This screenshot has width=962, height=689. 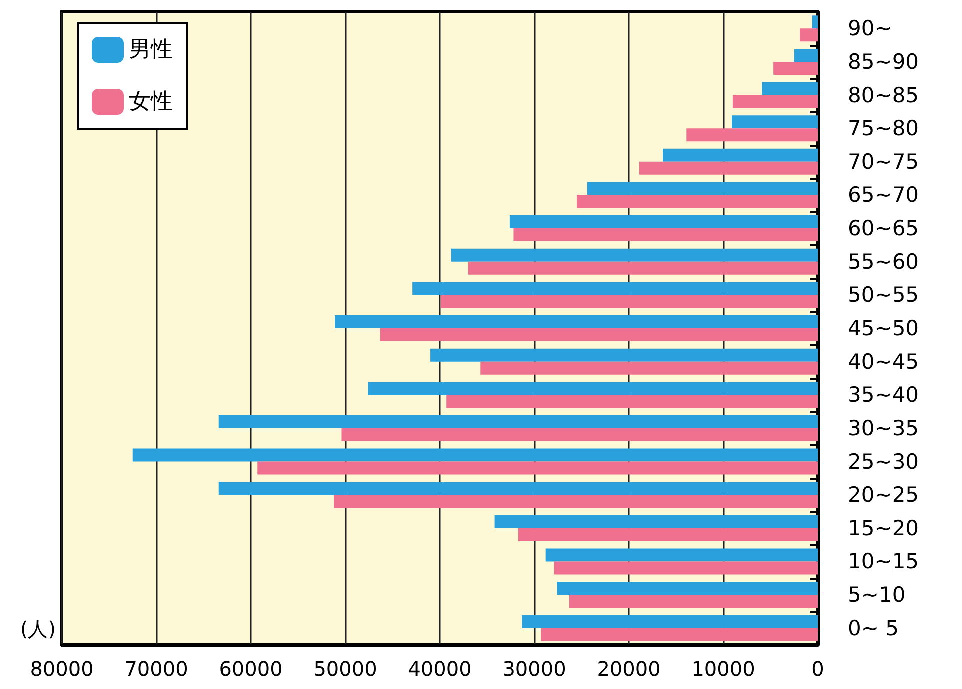 What do you see at coordinates (873, 628) in the screenshot?
I see `y-tick-label: 0~ 5` at bounding box center [873, 628].